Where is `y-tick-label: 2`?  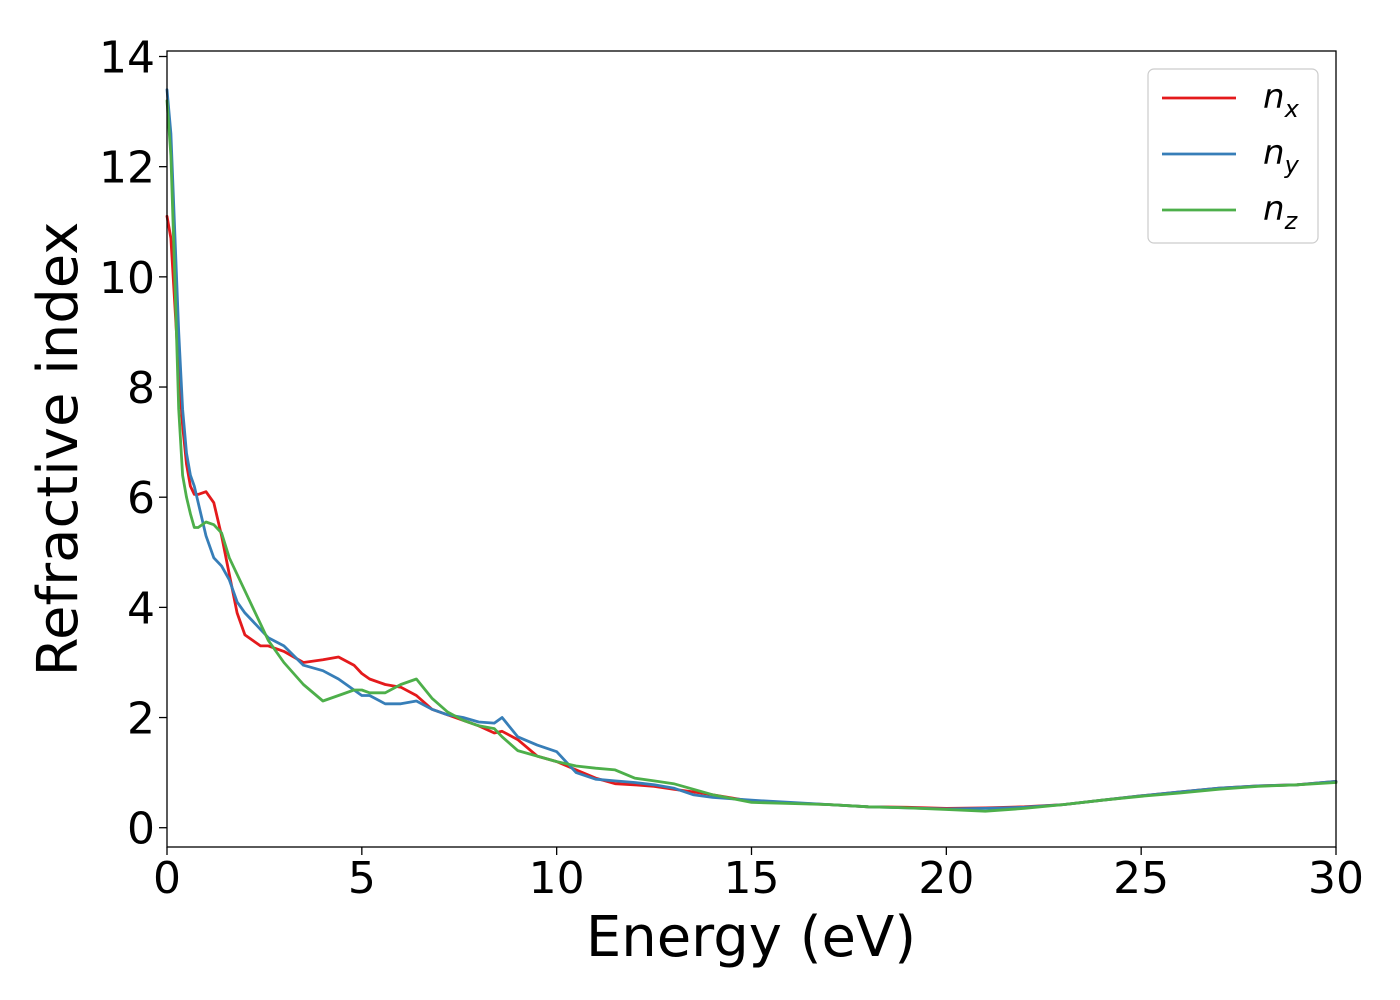 y-tick-label: 2 is located at coordinates (141, 719).